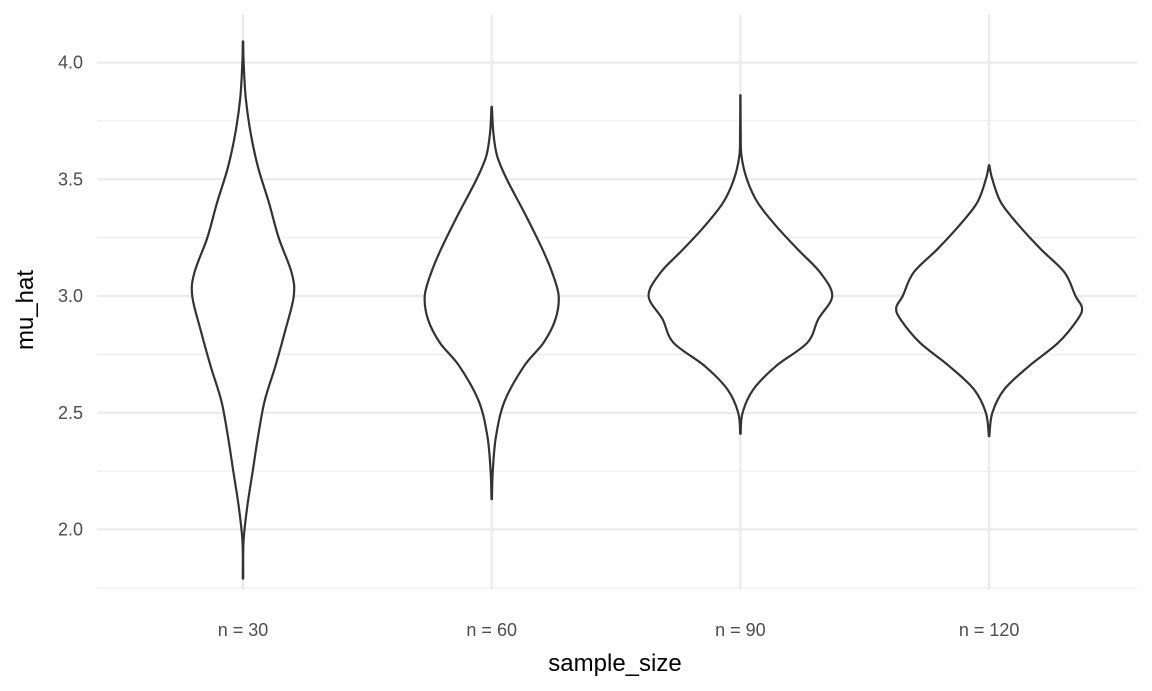 This screenshot has height=691, width=1152. What do you see at coordinates (70, 179) in the screenshot?
I see `y-tick-label: 3.5` at bounding box center [70, 179].